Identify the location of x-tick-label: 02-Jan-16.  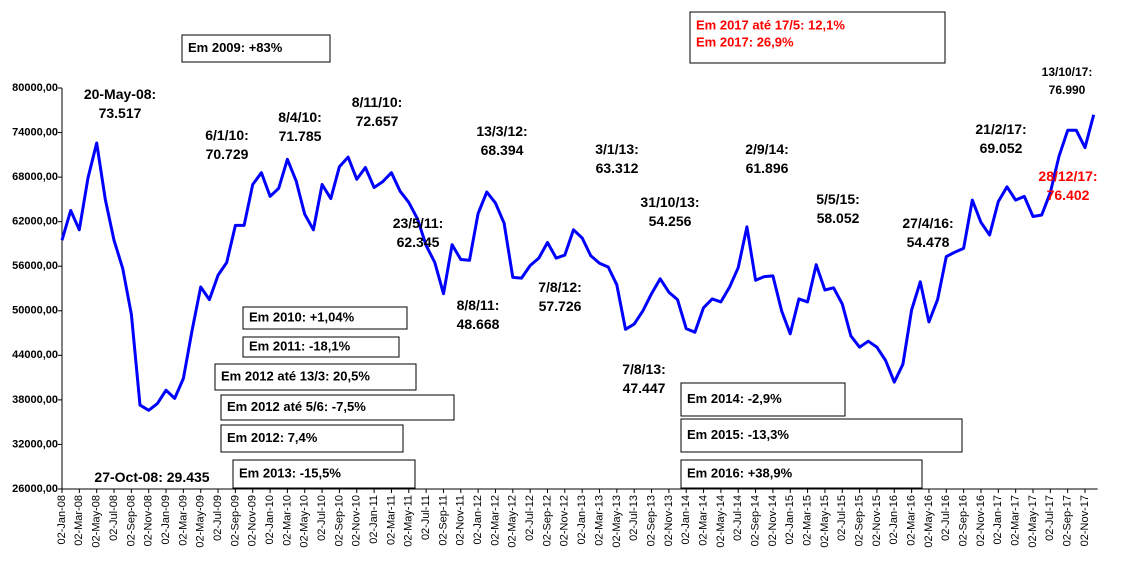
(894, 520).